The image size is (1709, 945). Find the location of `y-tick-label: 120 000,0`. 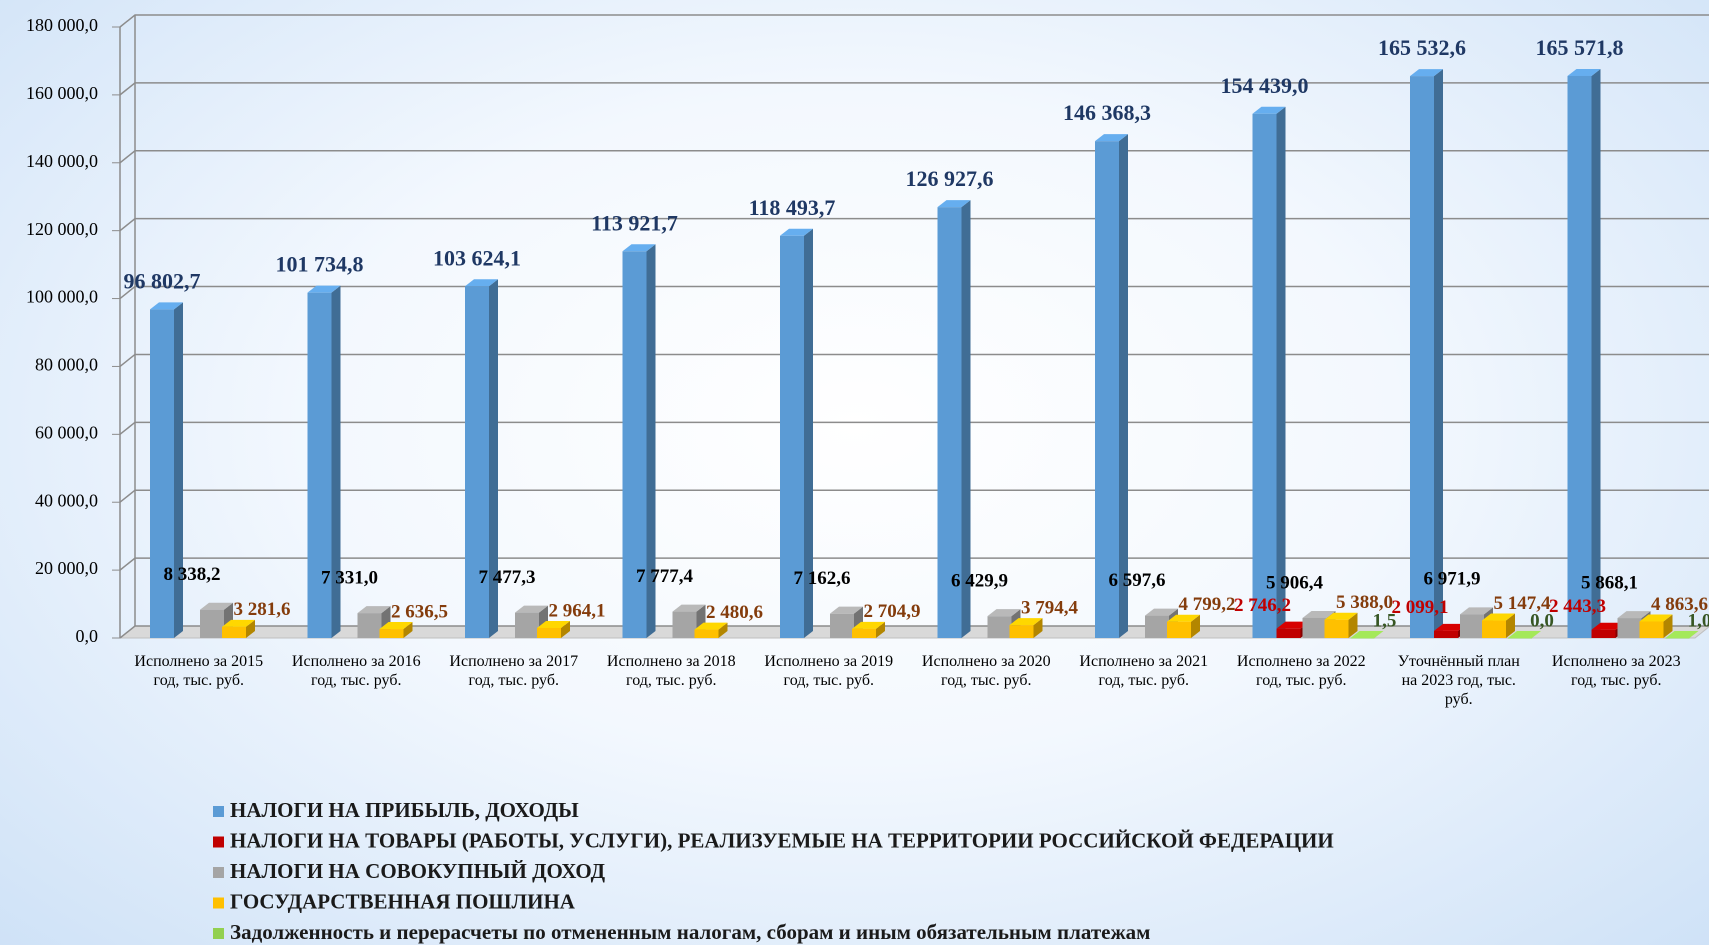

y-tick-label: 120 000,0 is located at coordinates (62, 229).